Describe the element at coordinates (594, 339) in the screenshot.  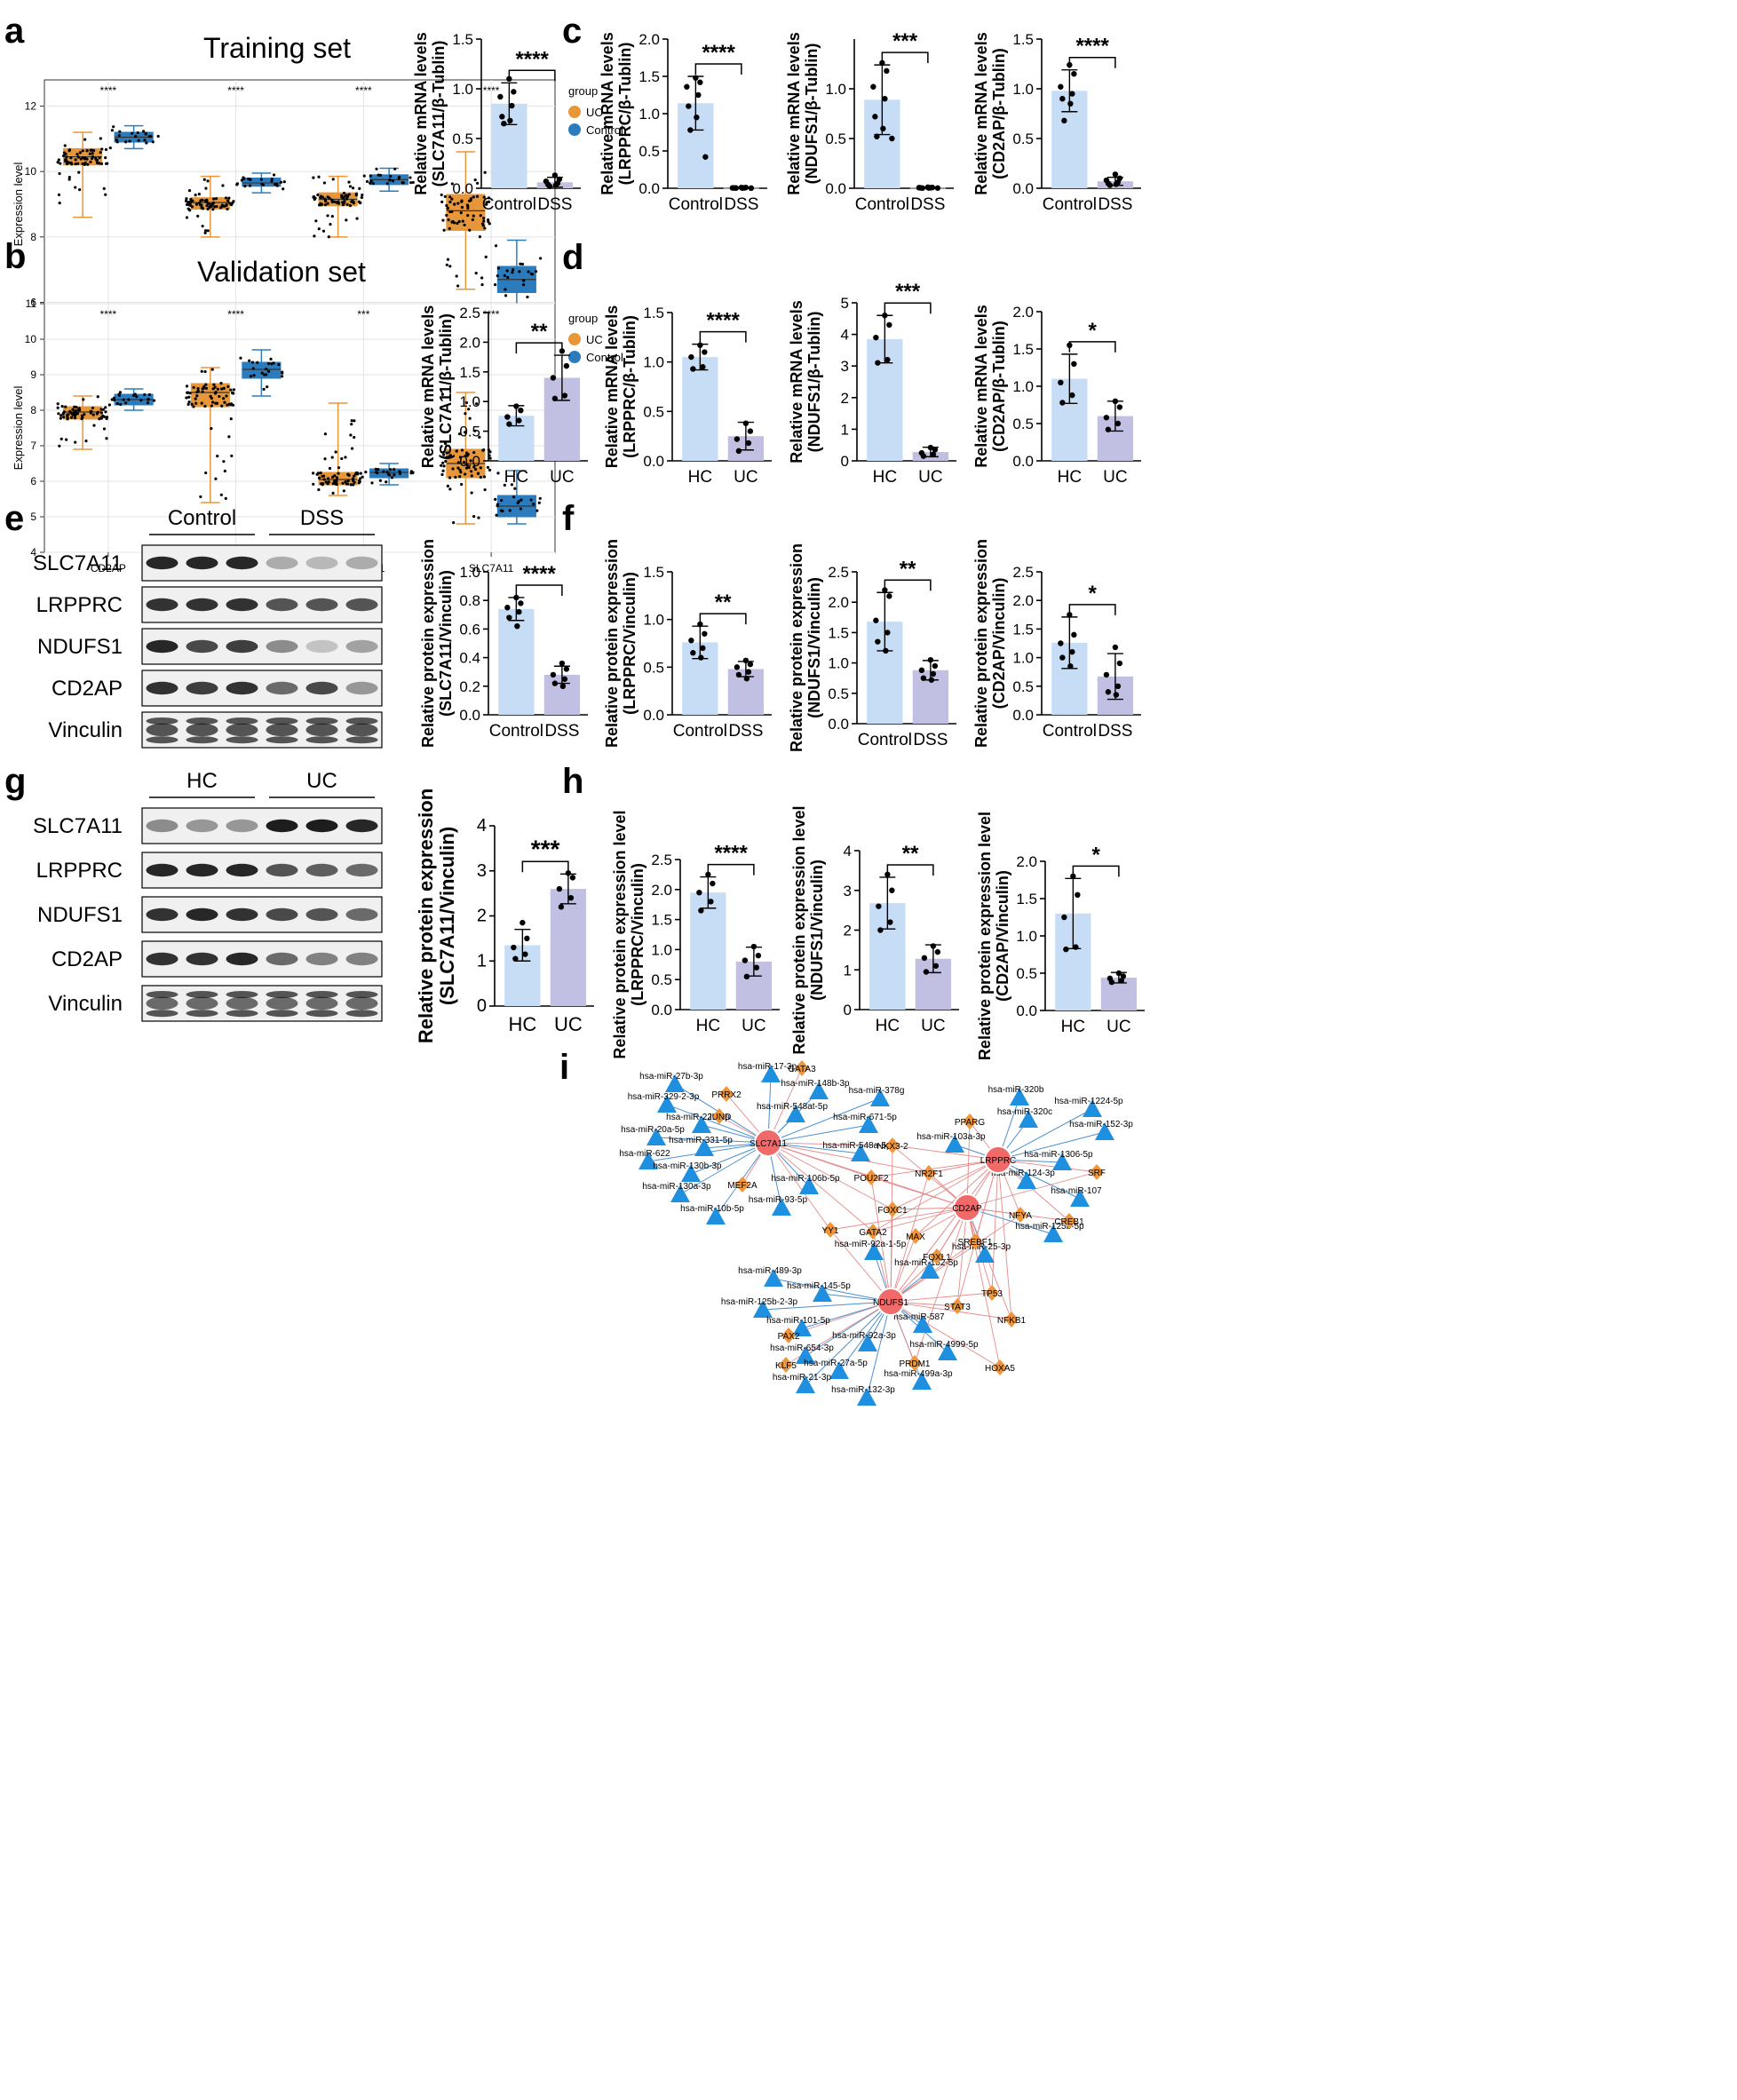
I see `legend-label: UC` at that location.